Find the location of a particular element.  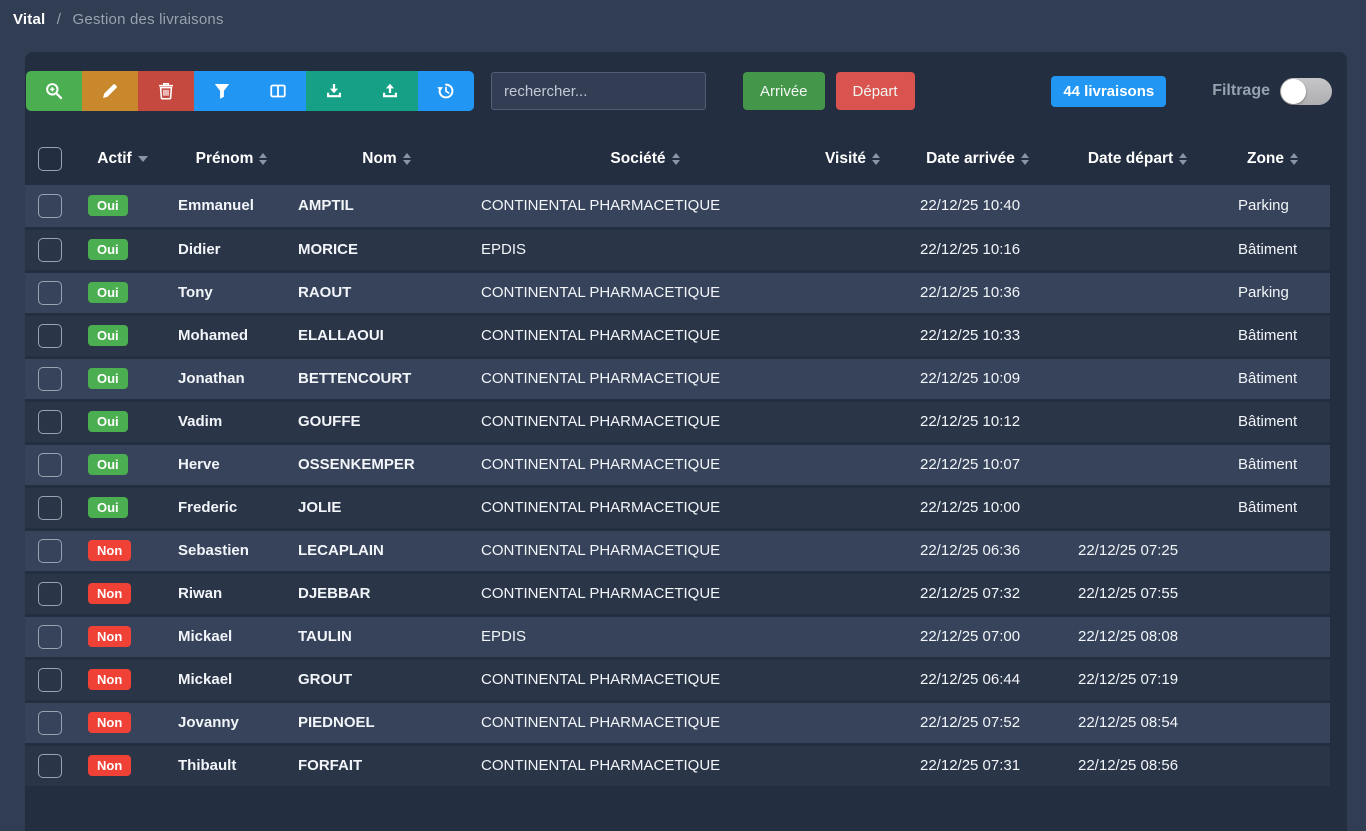

date-arrivee-cell: 22/12/25 07:31 is located at coordinates (977, 766).